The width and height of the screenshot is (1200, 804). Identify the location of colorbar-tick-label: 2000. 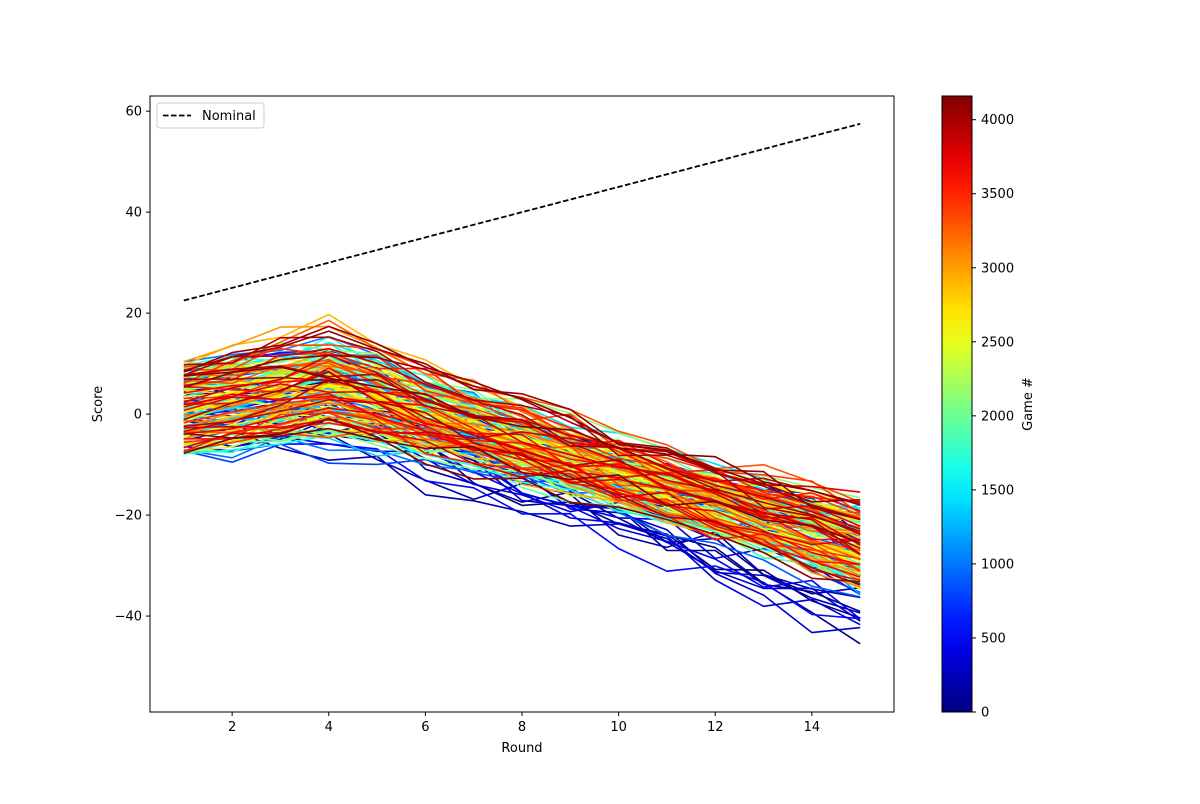
(997, 416).